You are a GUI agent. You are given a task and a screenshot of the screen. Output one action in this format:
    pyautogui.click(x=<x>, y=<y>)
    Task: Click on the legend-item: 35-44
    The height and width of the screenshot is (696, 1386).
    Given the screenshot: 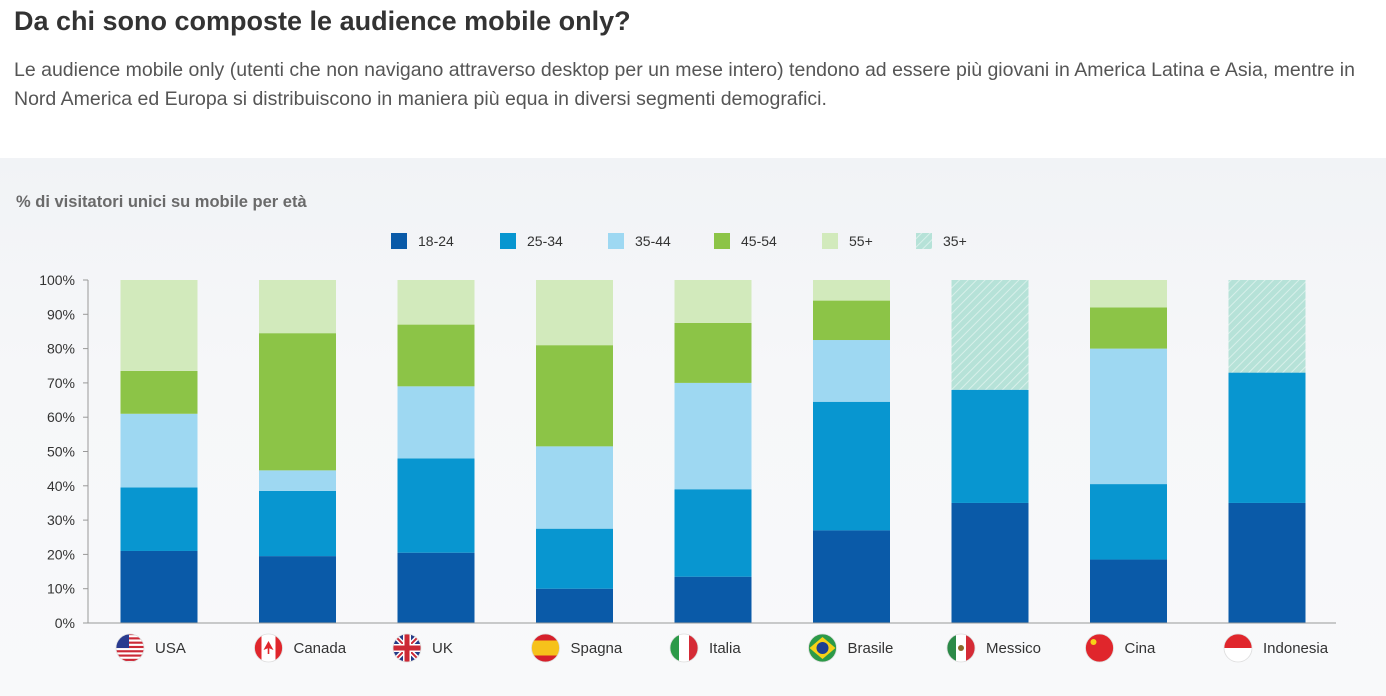 What is the action you would take?
    pyautogui.click(x=639, y=241)
    